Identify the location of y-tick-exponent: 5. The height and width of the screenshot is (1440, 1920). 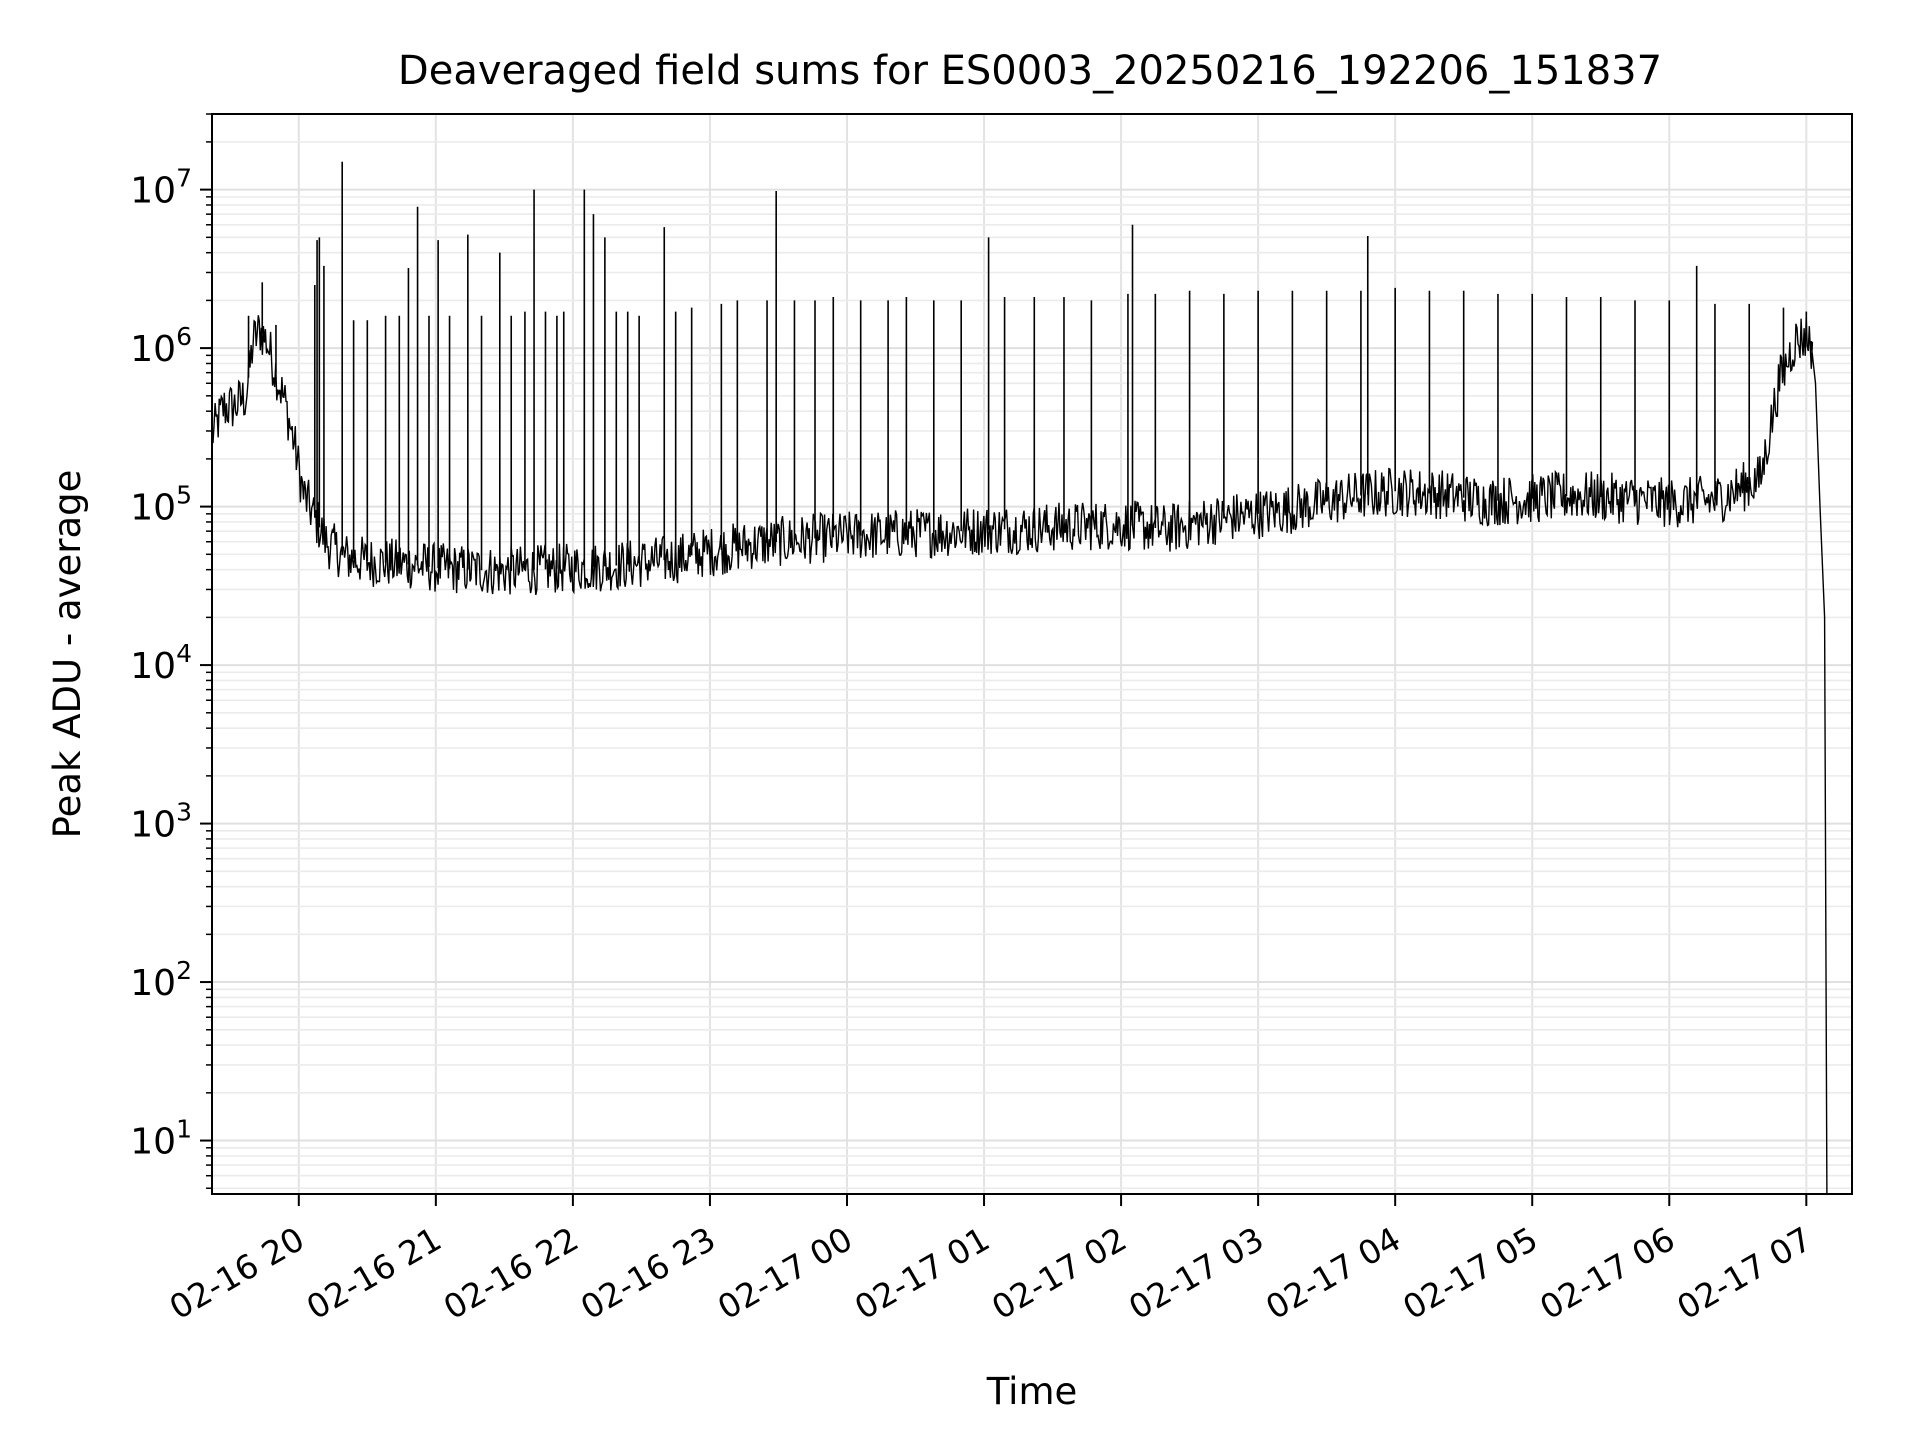
(184, 495).